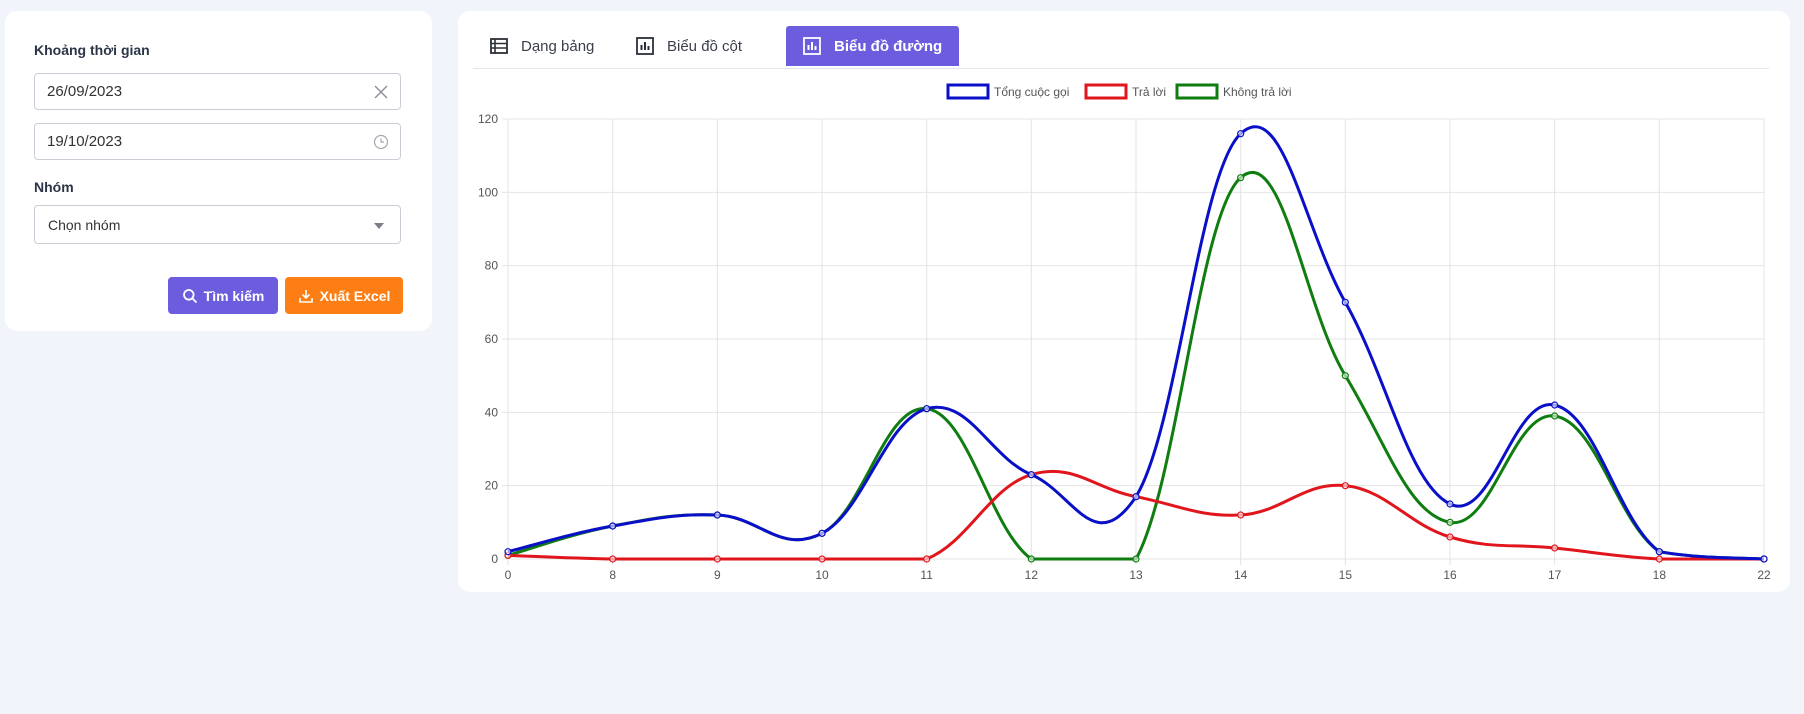 The width and height of the screenshot is (1804, 714). I want to click on table-icon, so click(499, 46).